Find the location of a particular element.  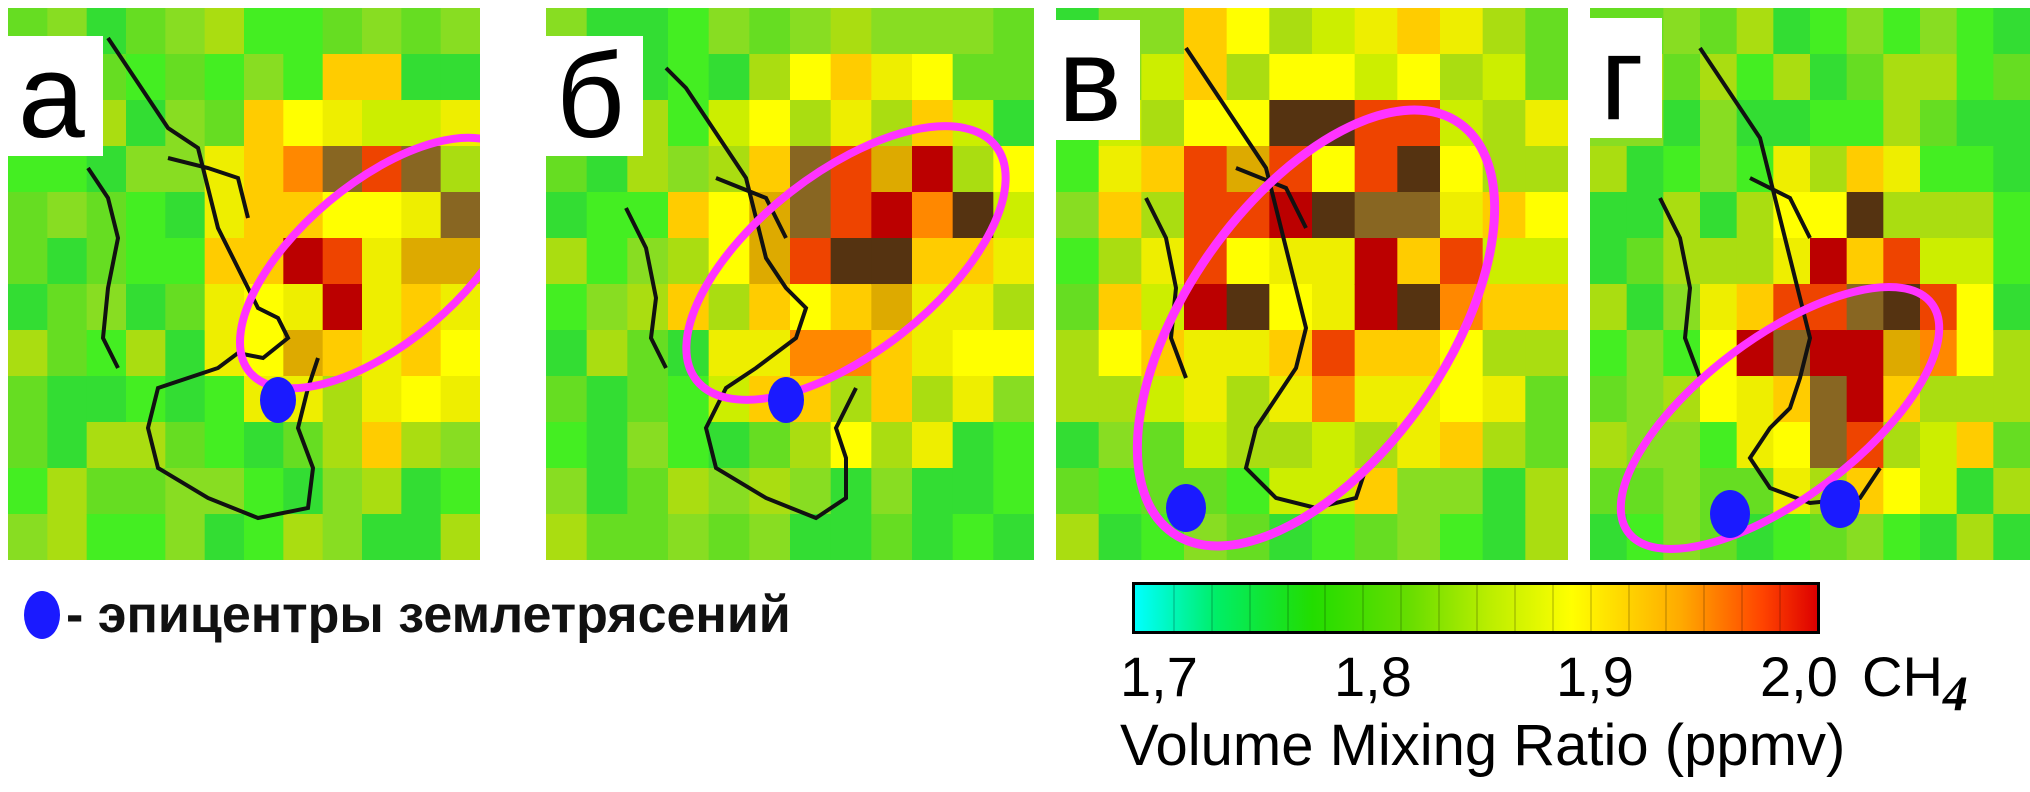

colorbar-tick-1-9: 1,9 is located at coordinates (1595, 676).